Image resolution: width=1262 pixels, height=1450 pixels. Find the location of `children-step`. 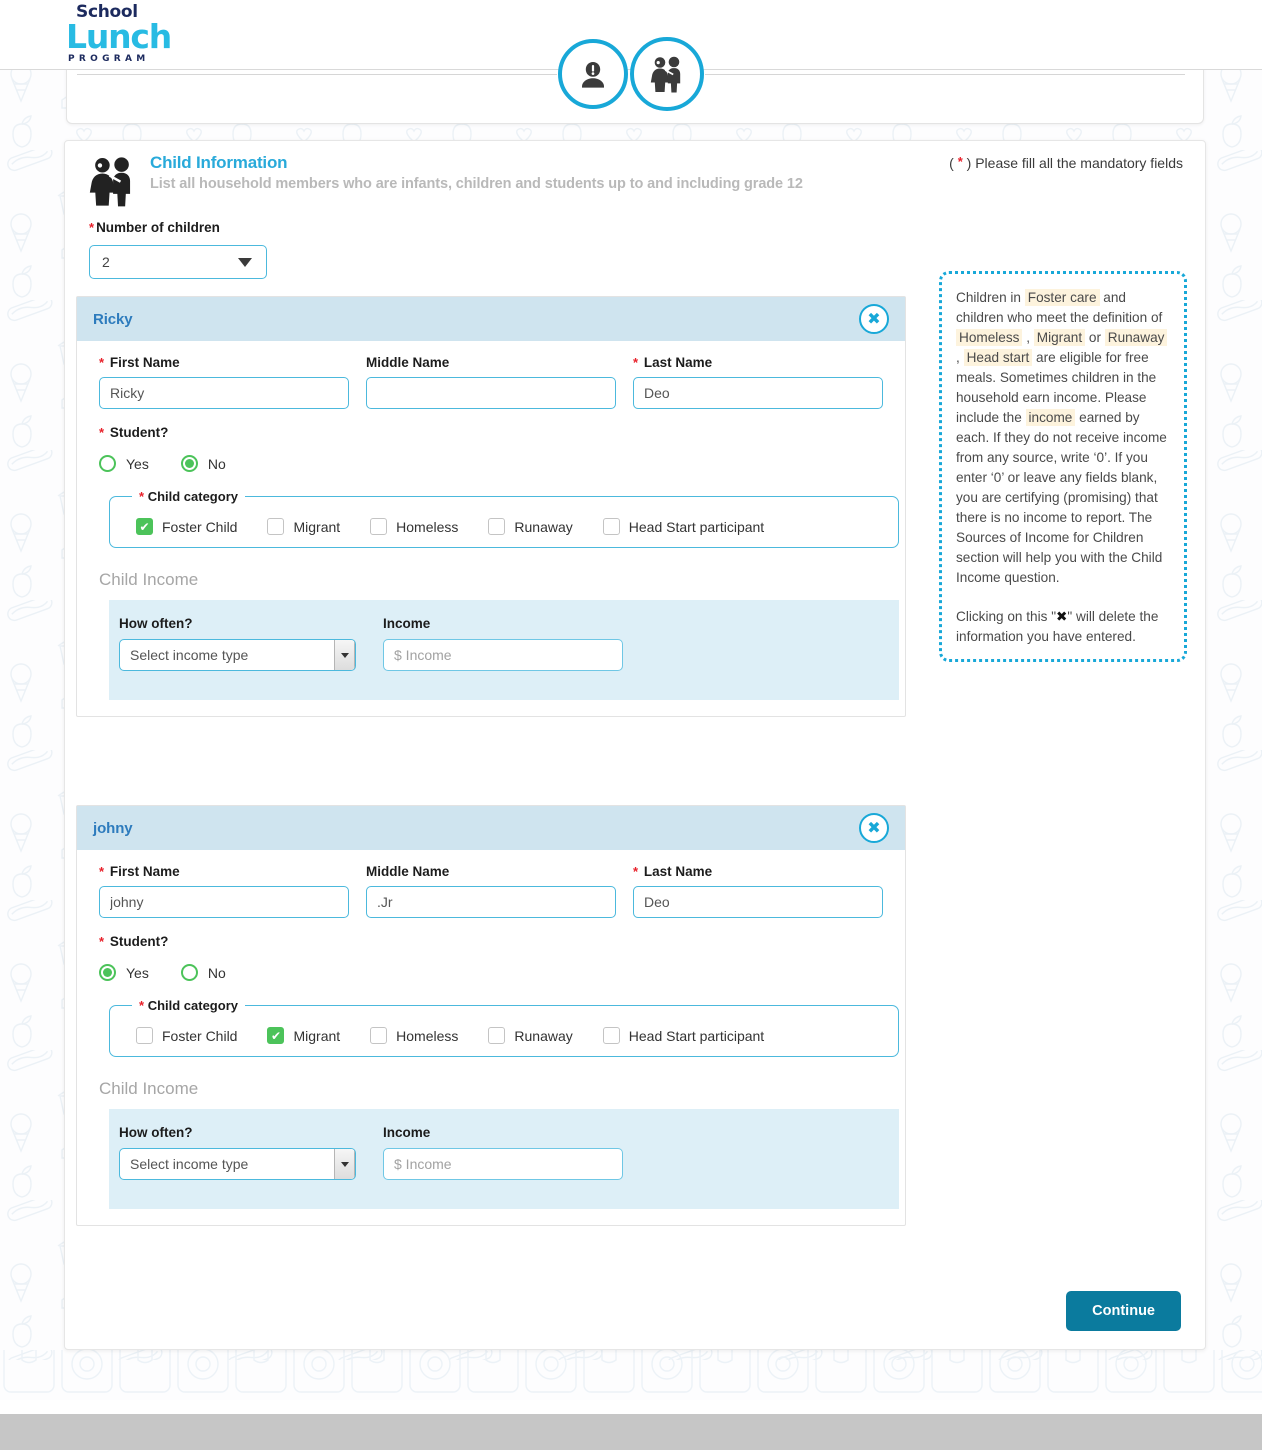

children-step is located at coordinates (667, 74).